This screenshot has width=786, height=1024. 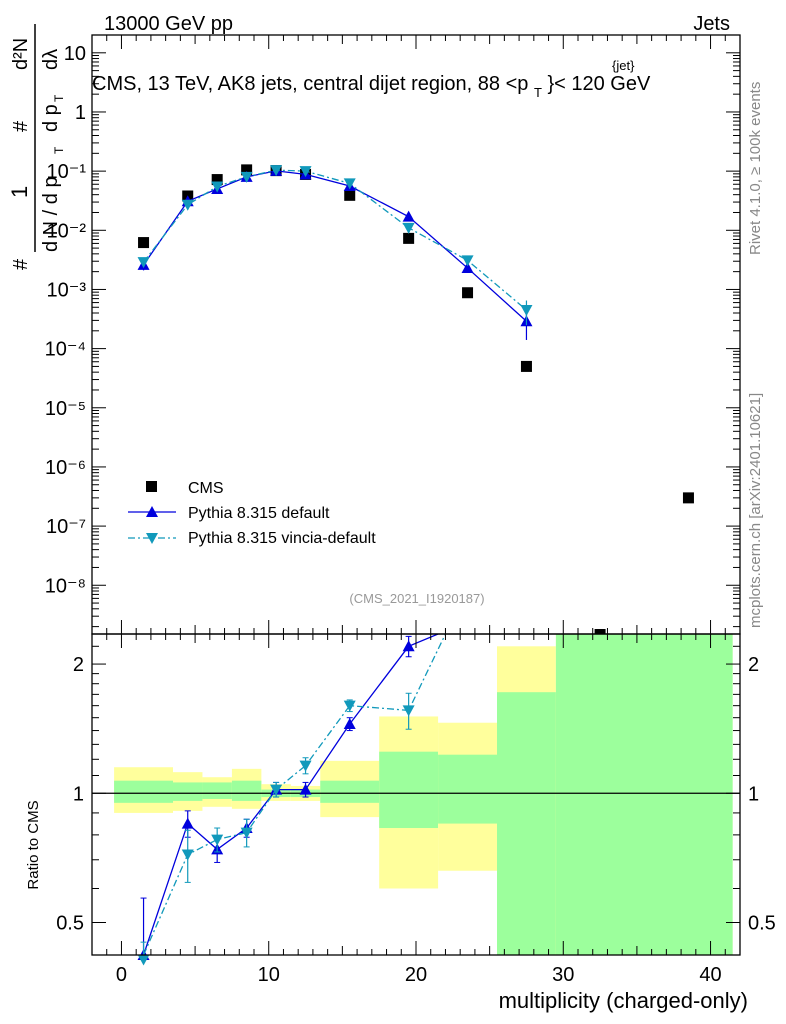 What do you see at coordinates (67, 231) in the screenshot?
I see `main-y-tick-label: 10⁻²` at bounding box center [67, 231].